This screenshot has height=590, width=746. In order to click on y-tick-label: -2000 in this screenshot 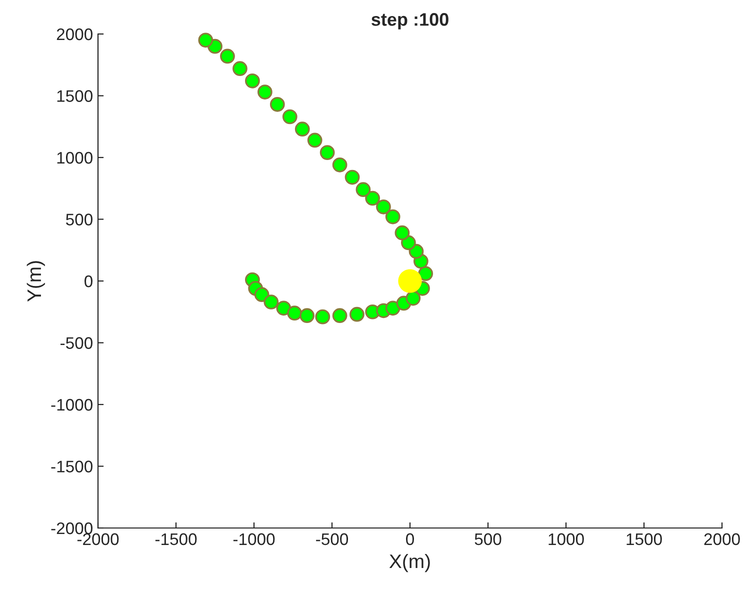, I will do `click(71, 528)`.